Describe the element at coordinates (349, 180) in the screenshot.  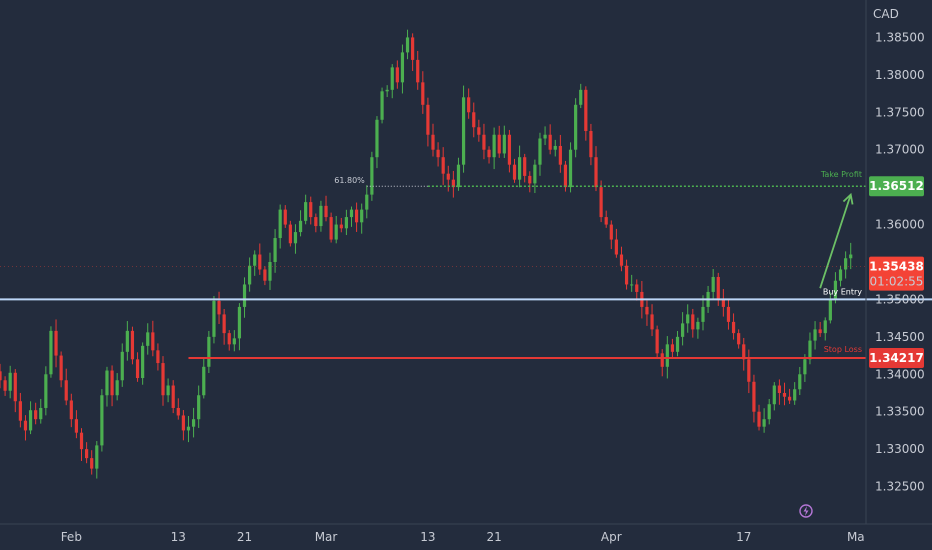
I see `fib-level-label: 61.80%` at that location.